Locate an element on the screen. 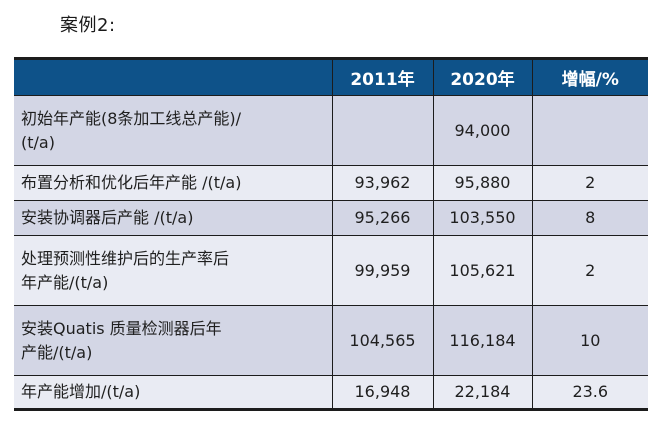 The height and width of the screenshot is (436, 662). row-label: 布置分析和优化后年产能 /(t/a) is located at coordinates (173, 183).